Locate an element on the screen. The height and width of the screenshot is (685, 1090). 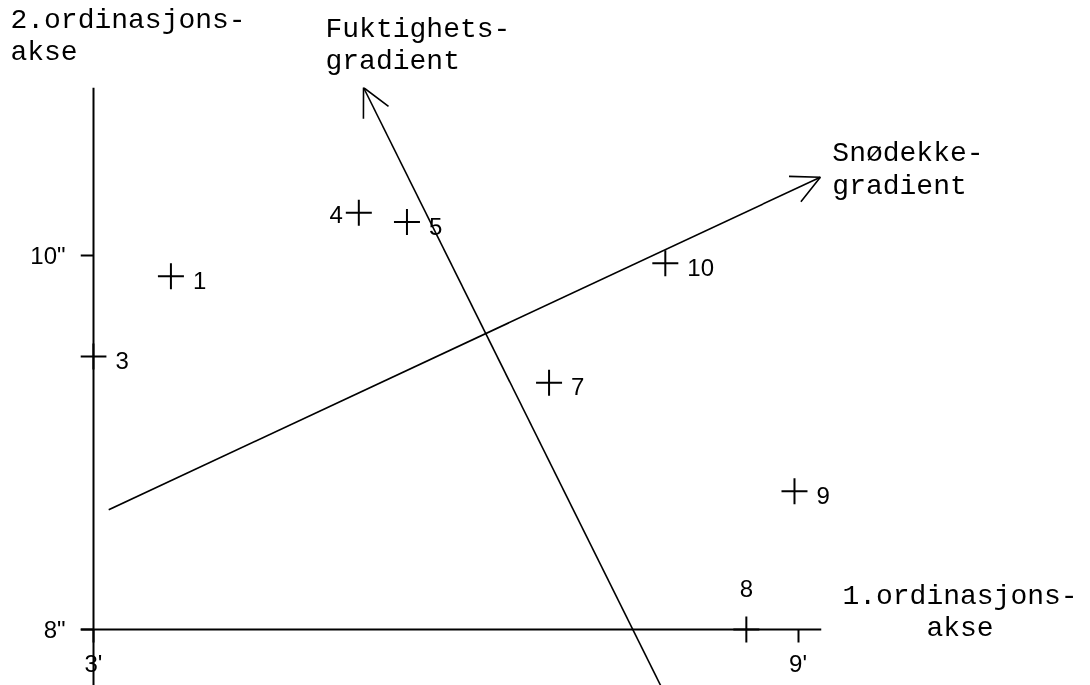
x-tick-label: 9' is located at coordinates (798, 664).